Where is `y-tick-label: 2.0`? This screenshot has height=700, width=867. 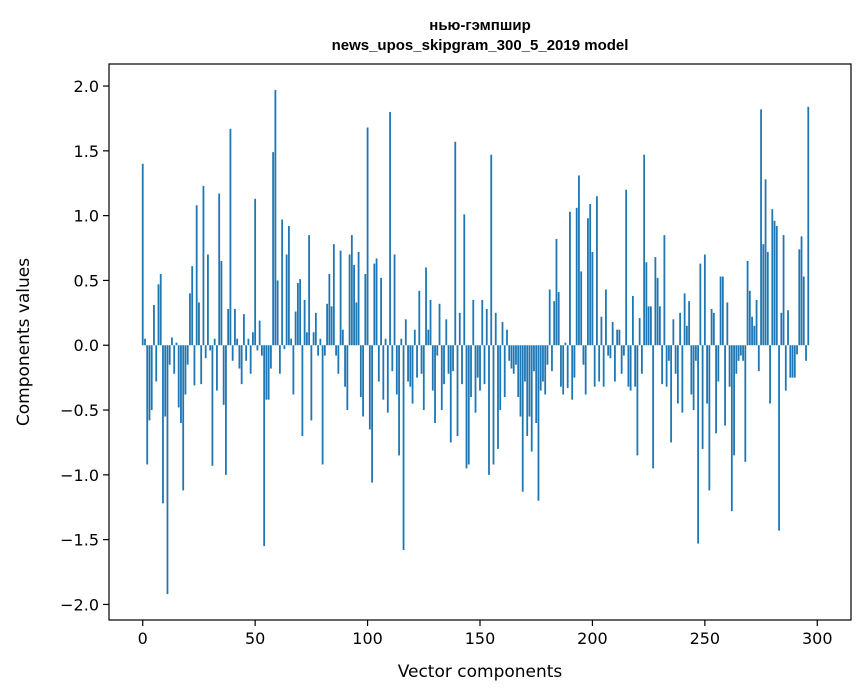
y-tick-label: 2.0 is located at coordinates (86, 86).